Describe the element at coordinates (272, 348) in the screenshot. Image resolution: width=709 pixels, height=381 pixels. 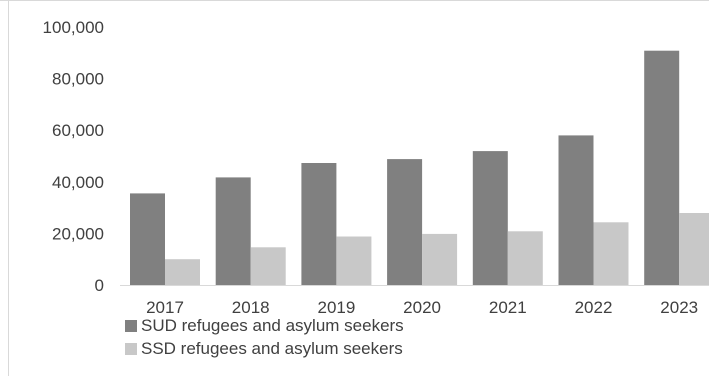
I see `legend-label: SSD refugees and asylum seekers` at that location.